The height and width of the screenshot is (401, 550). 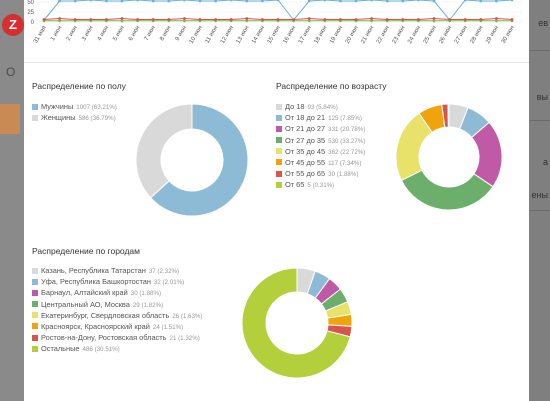 What do you see at coordinates (117, 270) in the screenshot?
I see `legend-item: Казань, Республика Татарстан 37 (2.32%)` at bounding box center [117, 270].